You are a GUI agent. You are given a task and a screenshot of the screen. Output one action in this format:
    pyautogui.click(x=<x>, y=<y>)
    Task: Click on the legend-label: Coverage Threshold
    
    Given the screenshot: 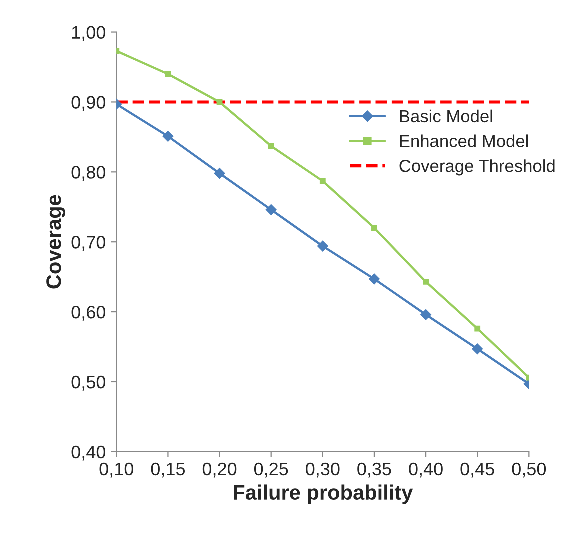 What is the action you would take?
    pyautogui.click(x=477, y=168)
    